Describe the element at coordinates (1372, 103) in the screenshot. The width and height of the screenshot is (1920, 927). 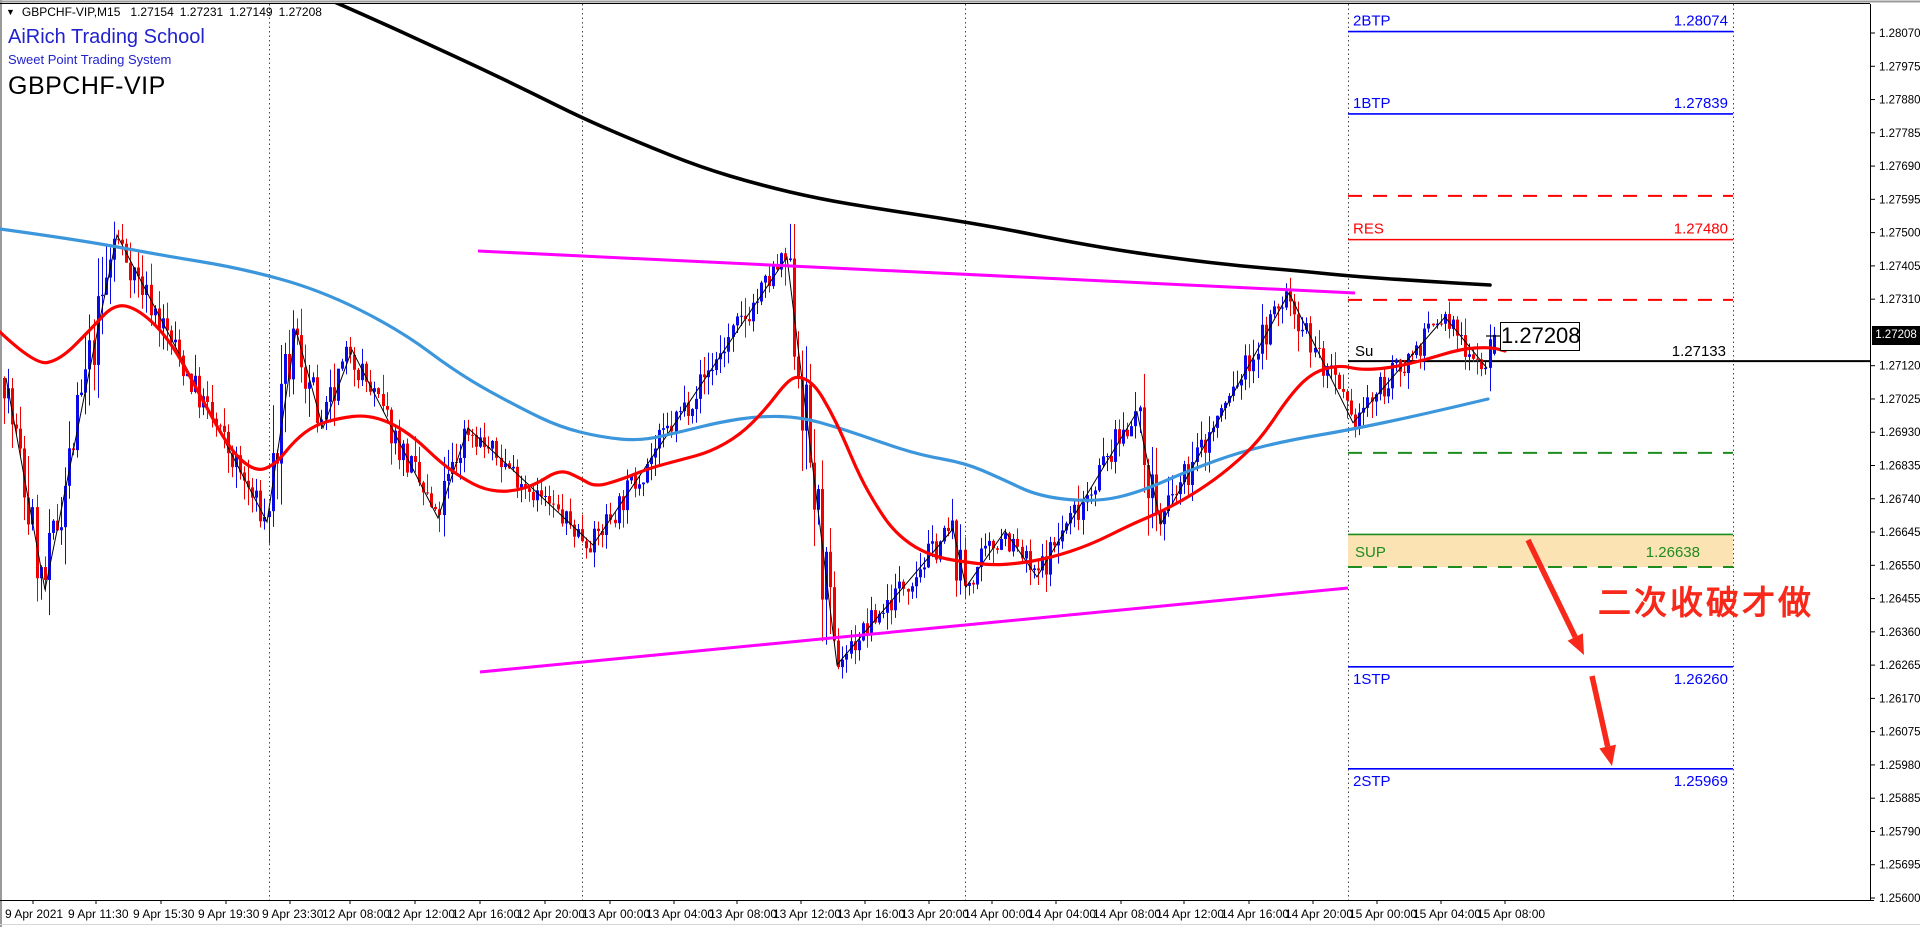
I see `level-label-1BTP: 1BTP` at that location.